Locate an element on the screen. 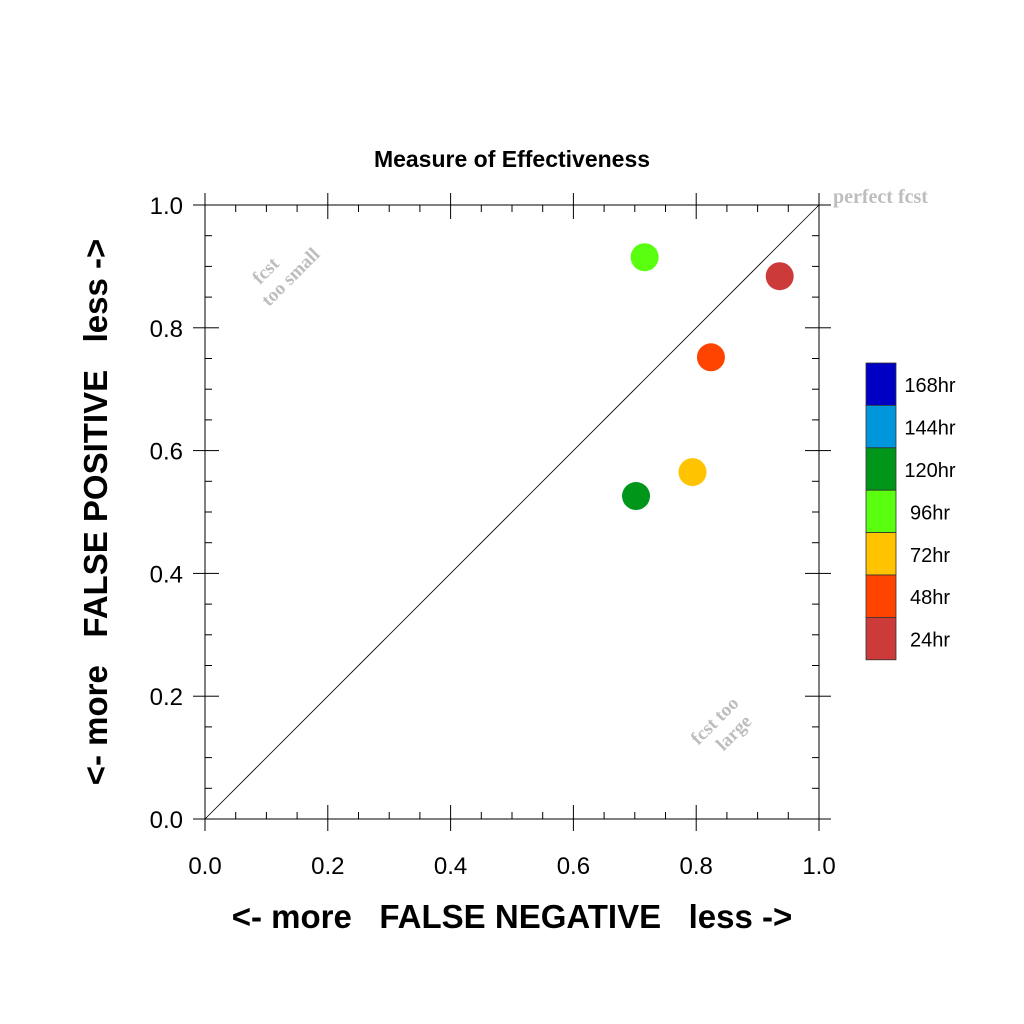 The height and width of the screenshot is (1024, 1024). x-tick-label: 0.0 is located at coordinates (204, 866).